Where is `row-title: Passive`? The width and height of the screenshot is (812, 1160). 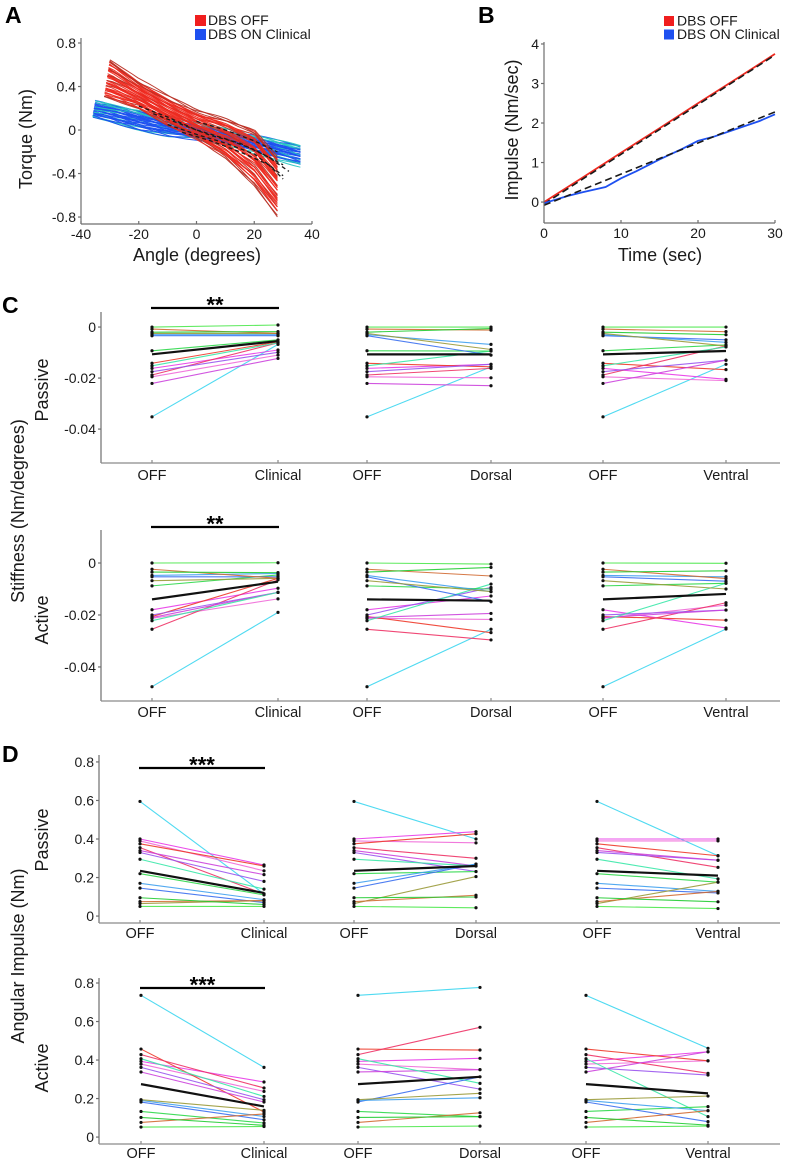 row-title: Passive is located at coordinates (42, 839).